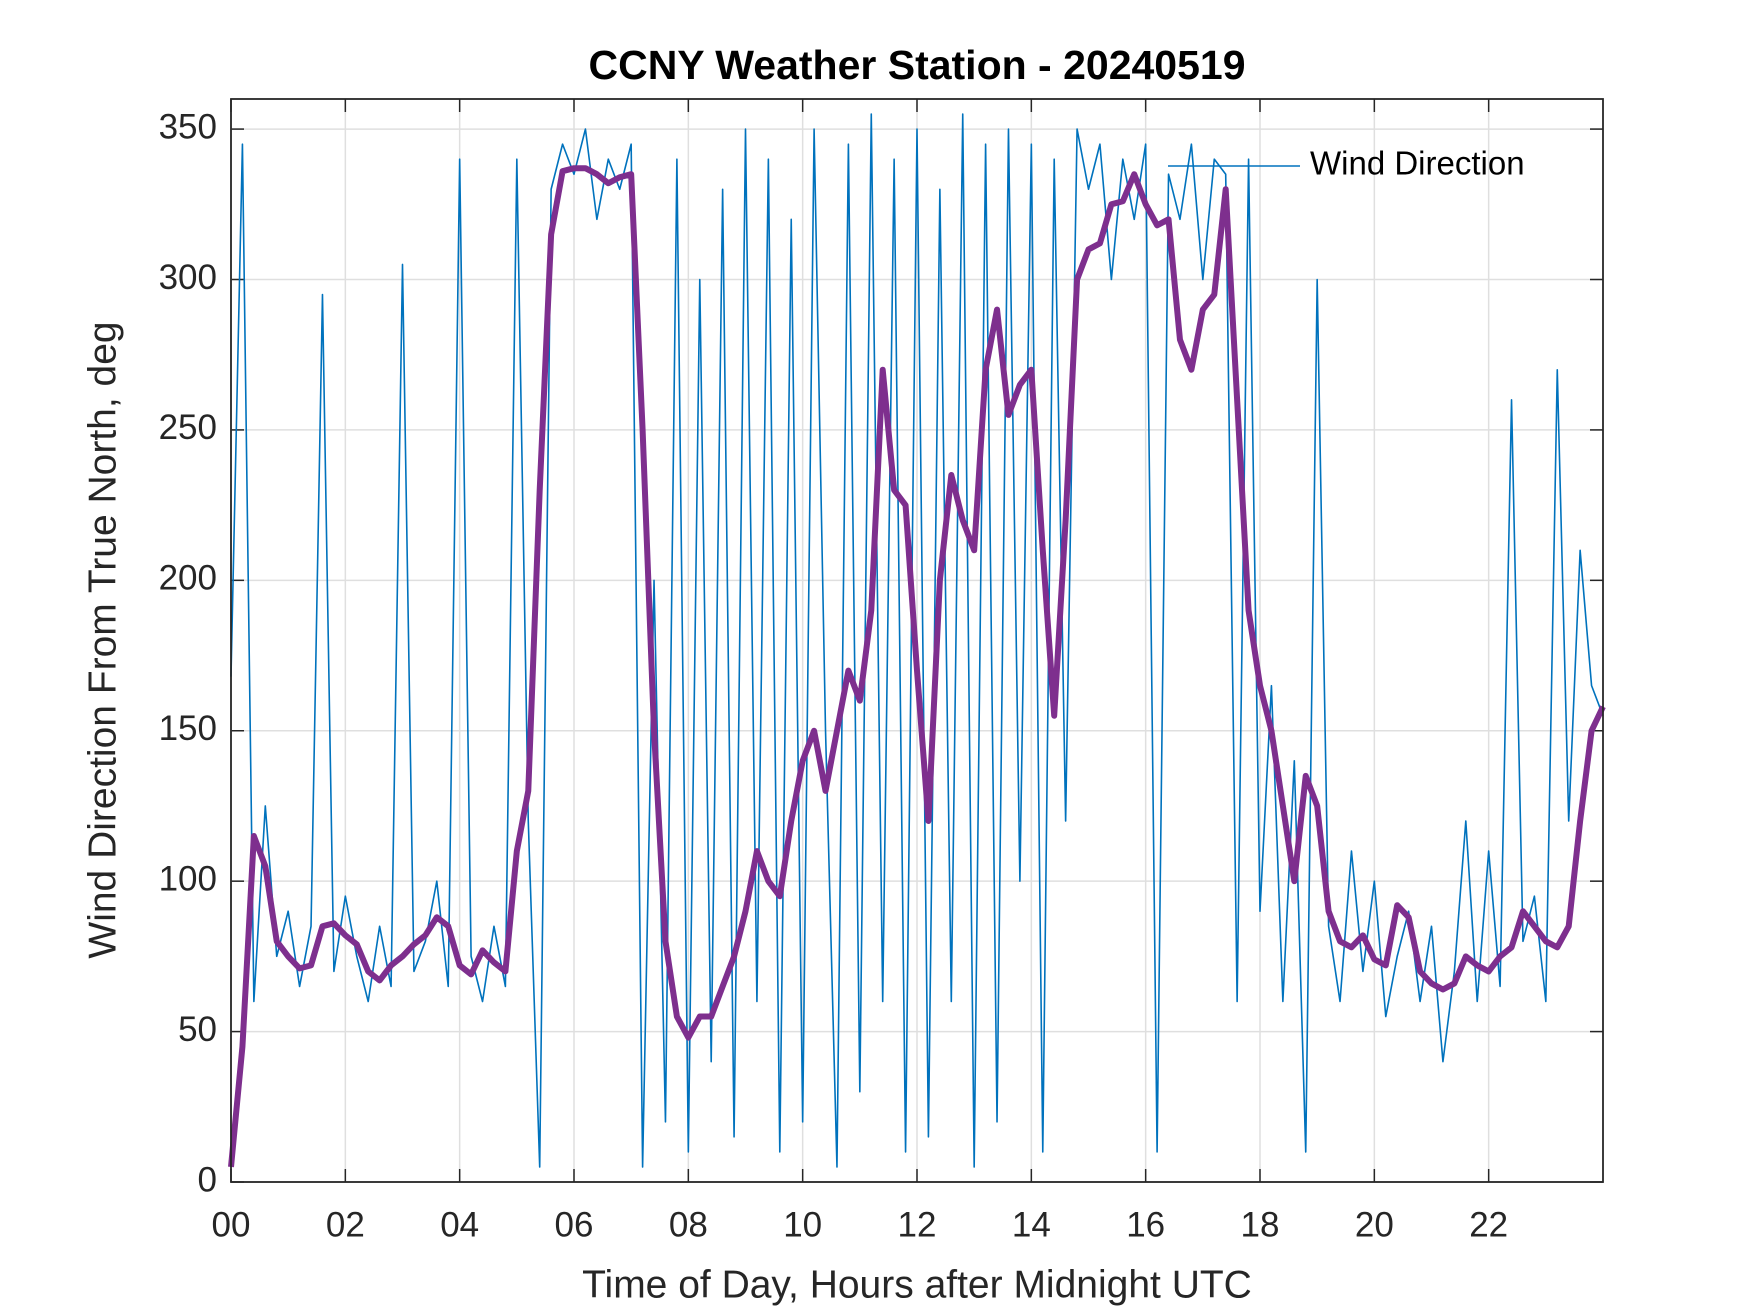  What do you see at coordinates (1260, 1224) in the screenshot?
I see `x-tick-label: 18` at bounding box center [1260, 1224].